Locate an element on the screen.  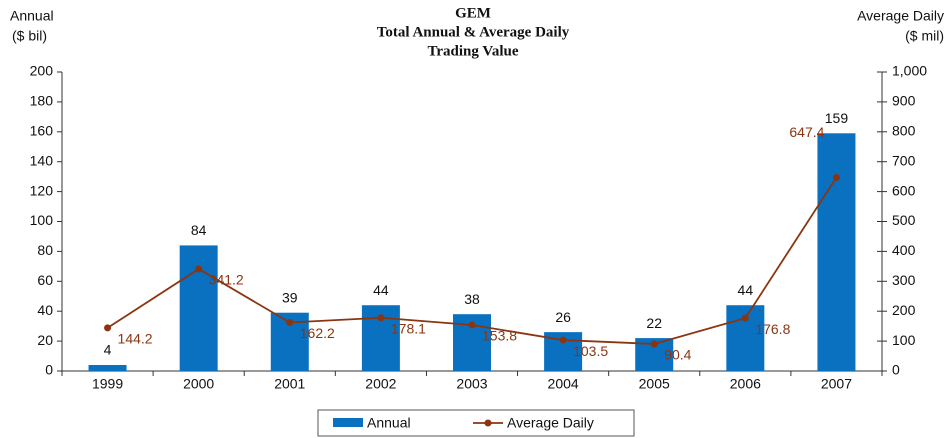
x-tick-label: 2003 is located at coordinates (471, 384).